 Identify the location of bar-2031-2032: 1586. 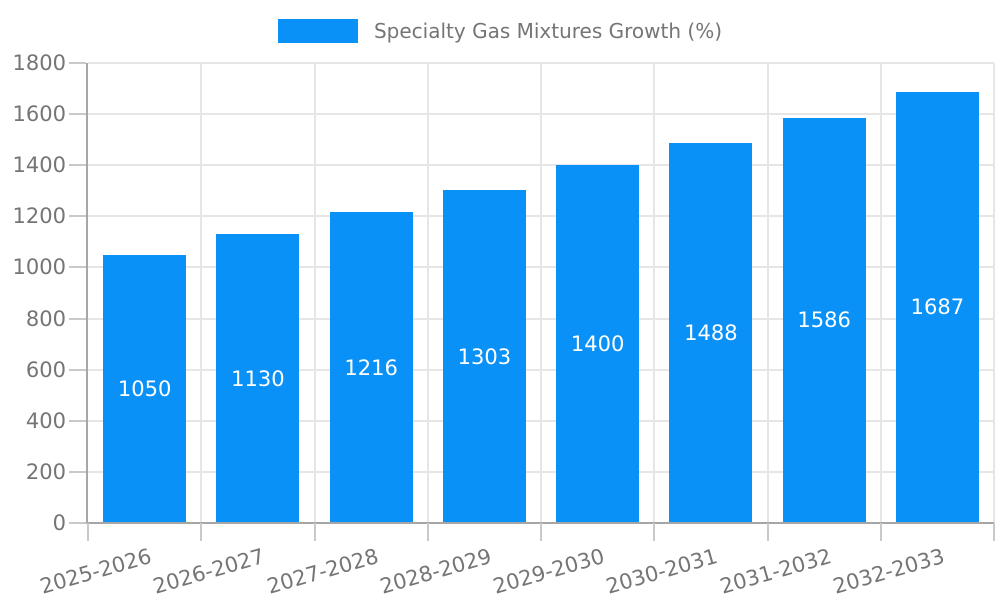
(824, 320).